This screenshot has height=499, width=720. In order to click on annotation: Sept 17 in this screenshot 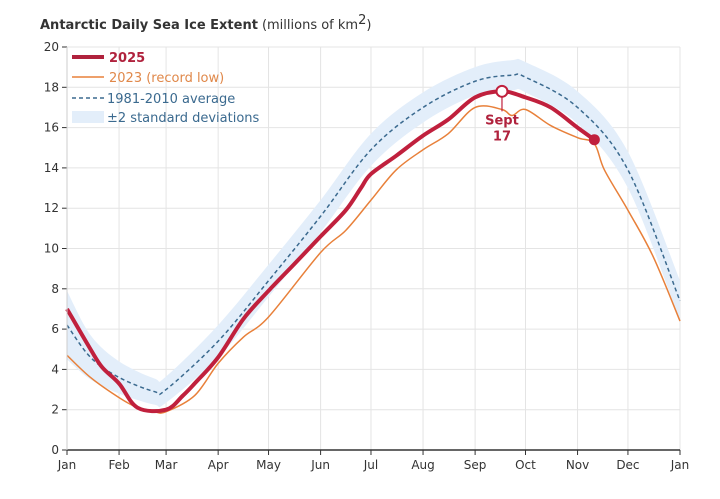, I will do `click(542, 115)`.